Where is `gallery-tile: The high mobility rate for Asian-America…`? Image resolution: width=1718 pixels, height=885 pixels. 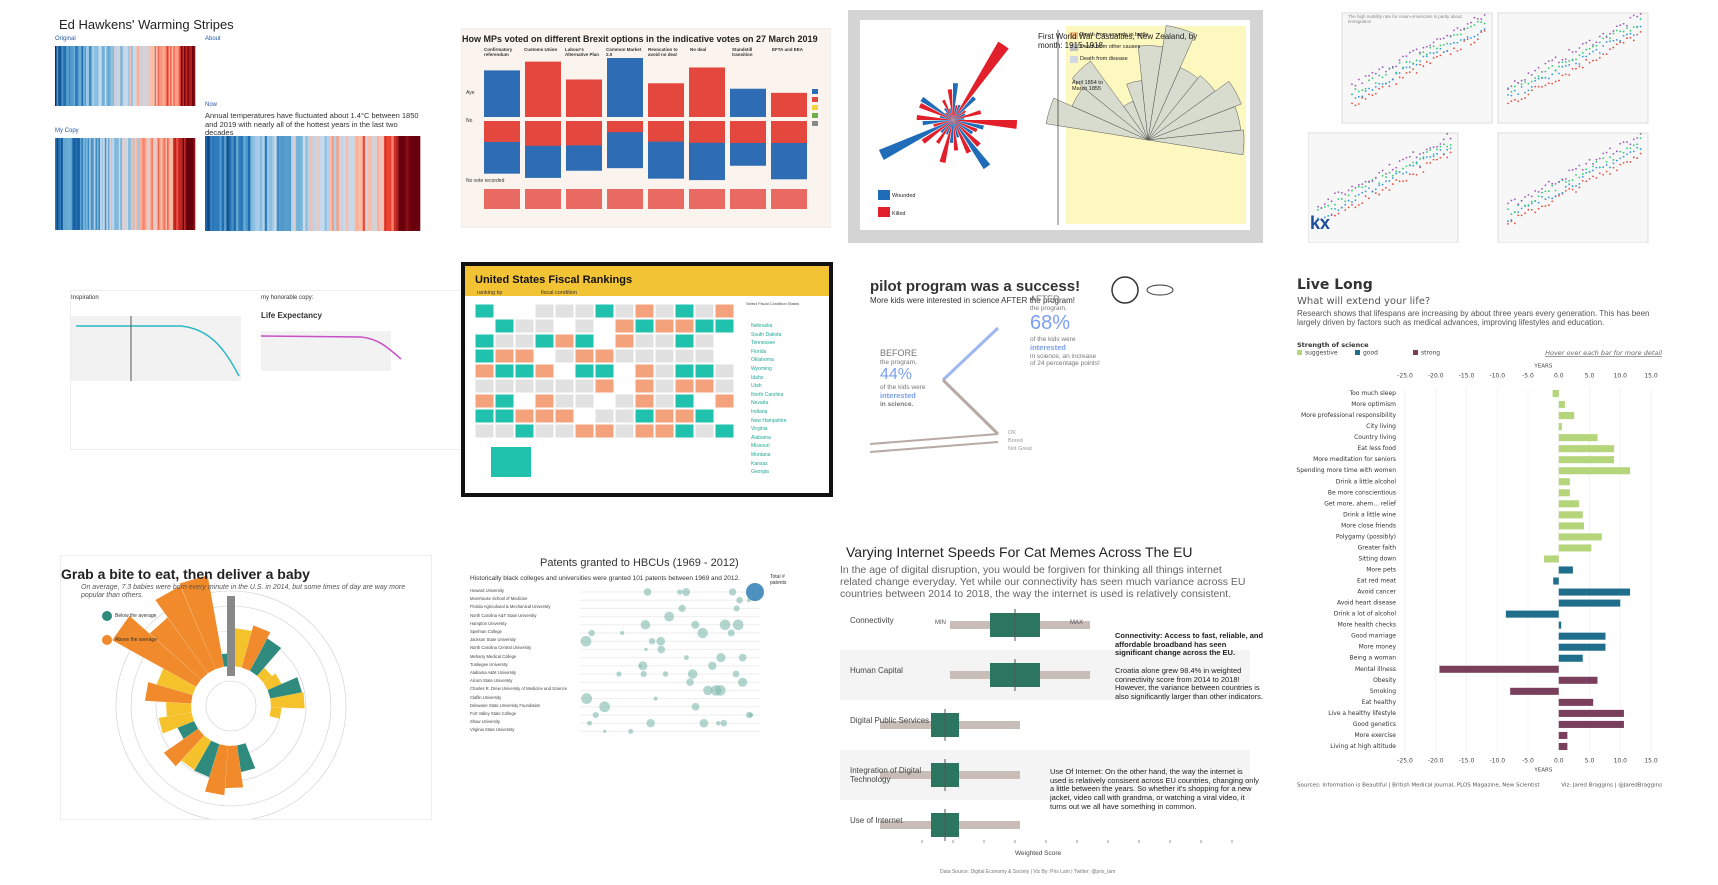 gallery-tile: The high mobility rate for Asian-America… is located at coordinates (1480, 125).